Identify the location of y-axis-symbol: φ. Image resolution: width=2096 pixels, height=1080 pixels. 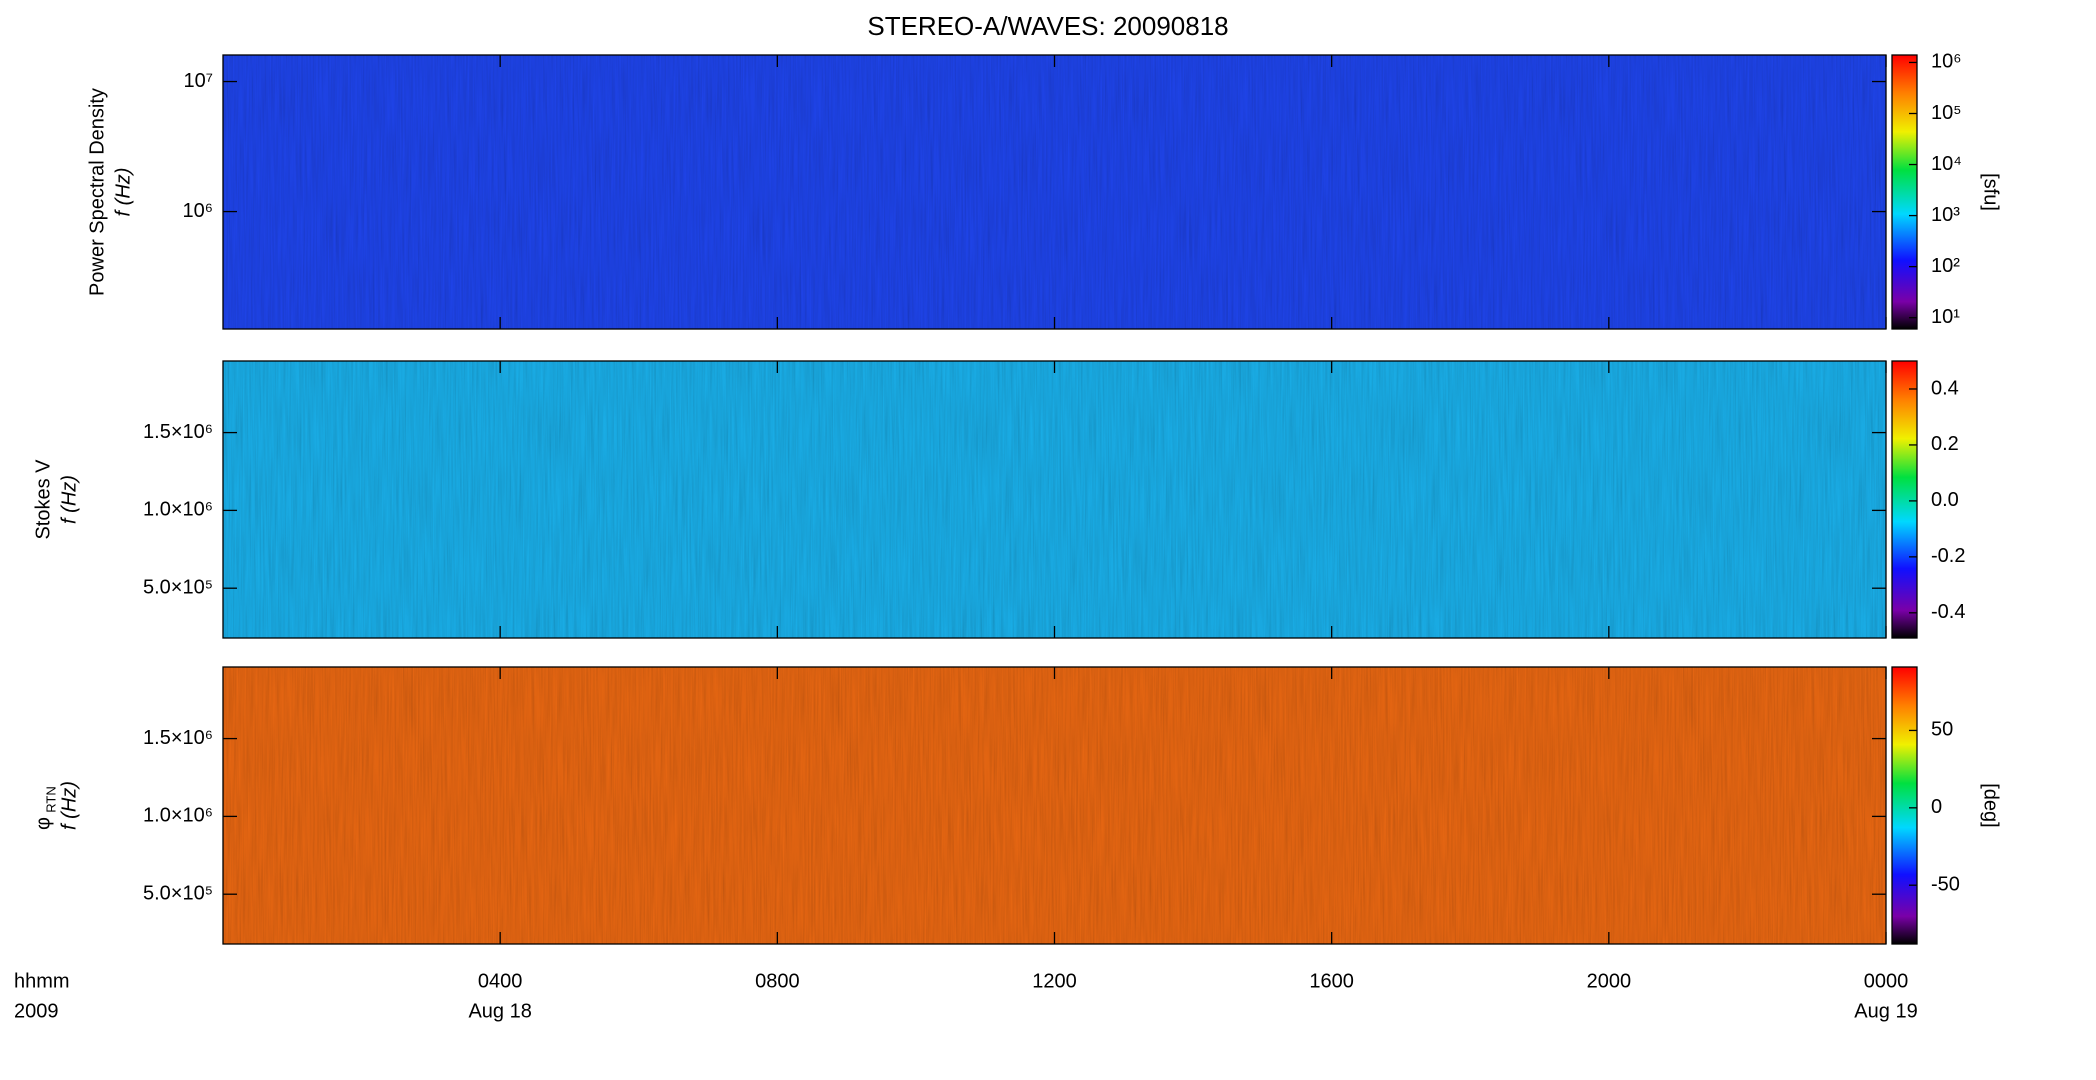
(43, 823).